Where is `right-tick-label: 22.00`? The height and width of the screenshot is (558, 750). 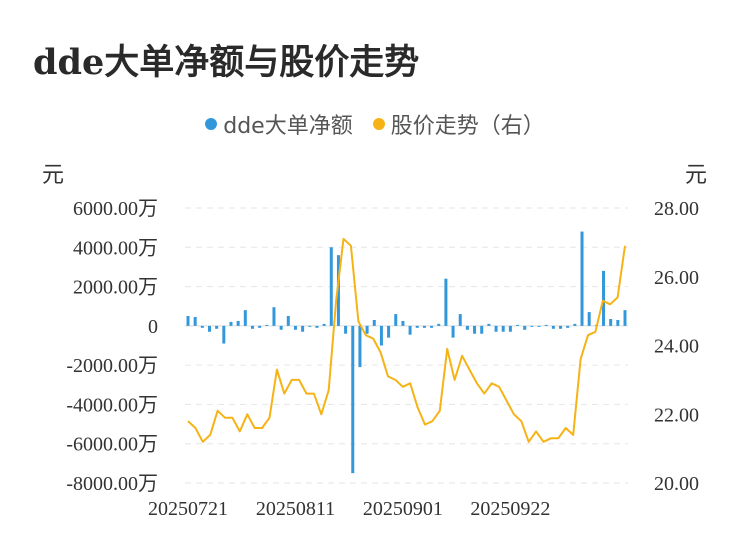 right-tick-label: 22.00 is located at coordinates (676, 415).